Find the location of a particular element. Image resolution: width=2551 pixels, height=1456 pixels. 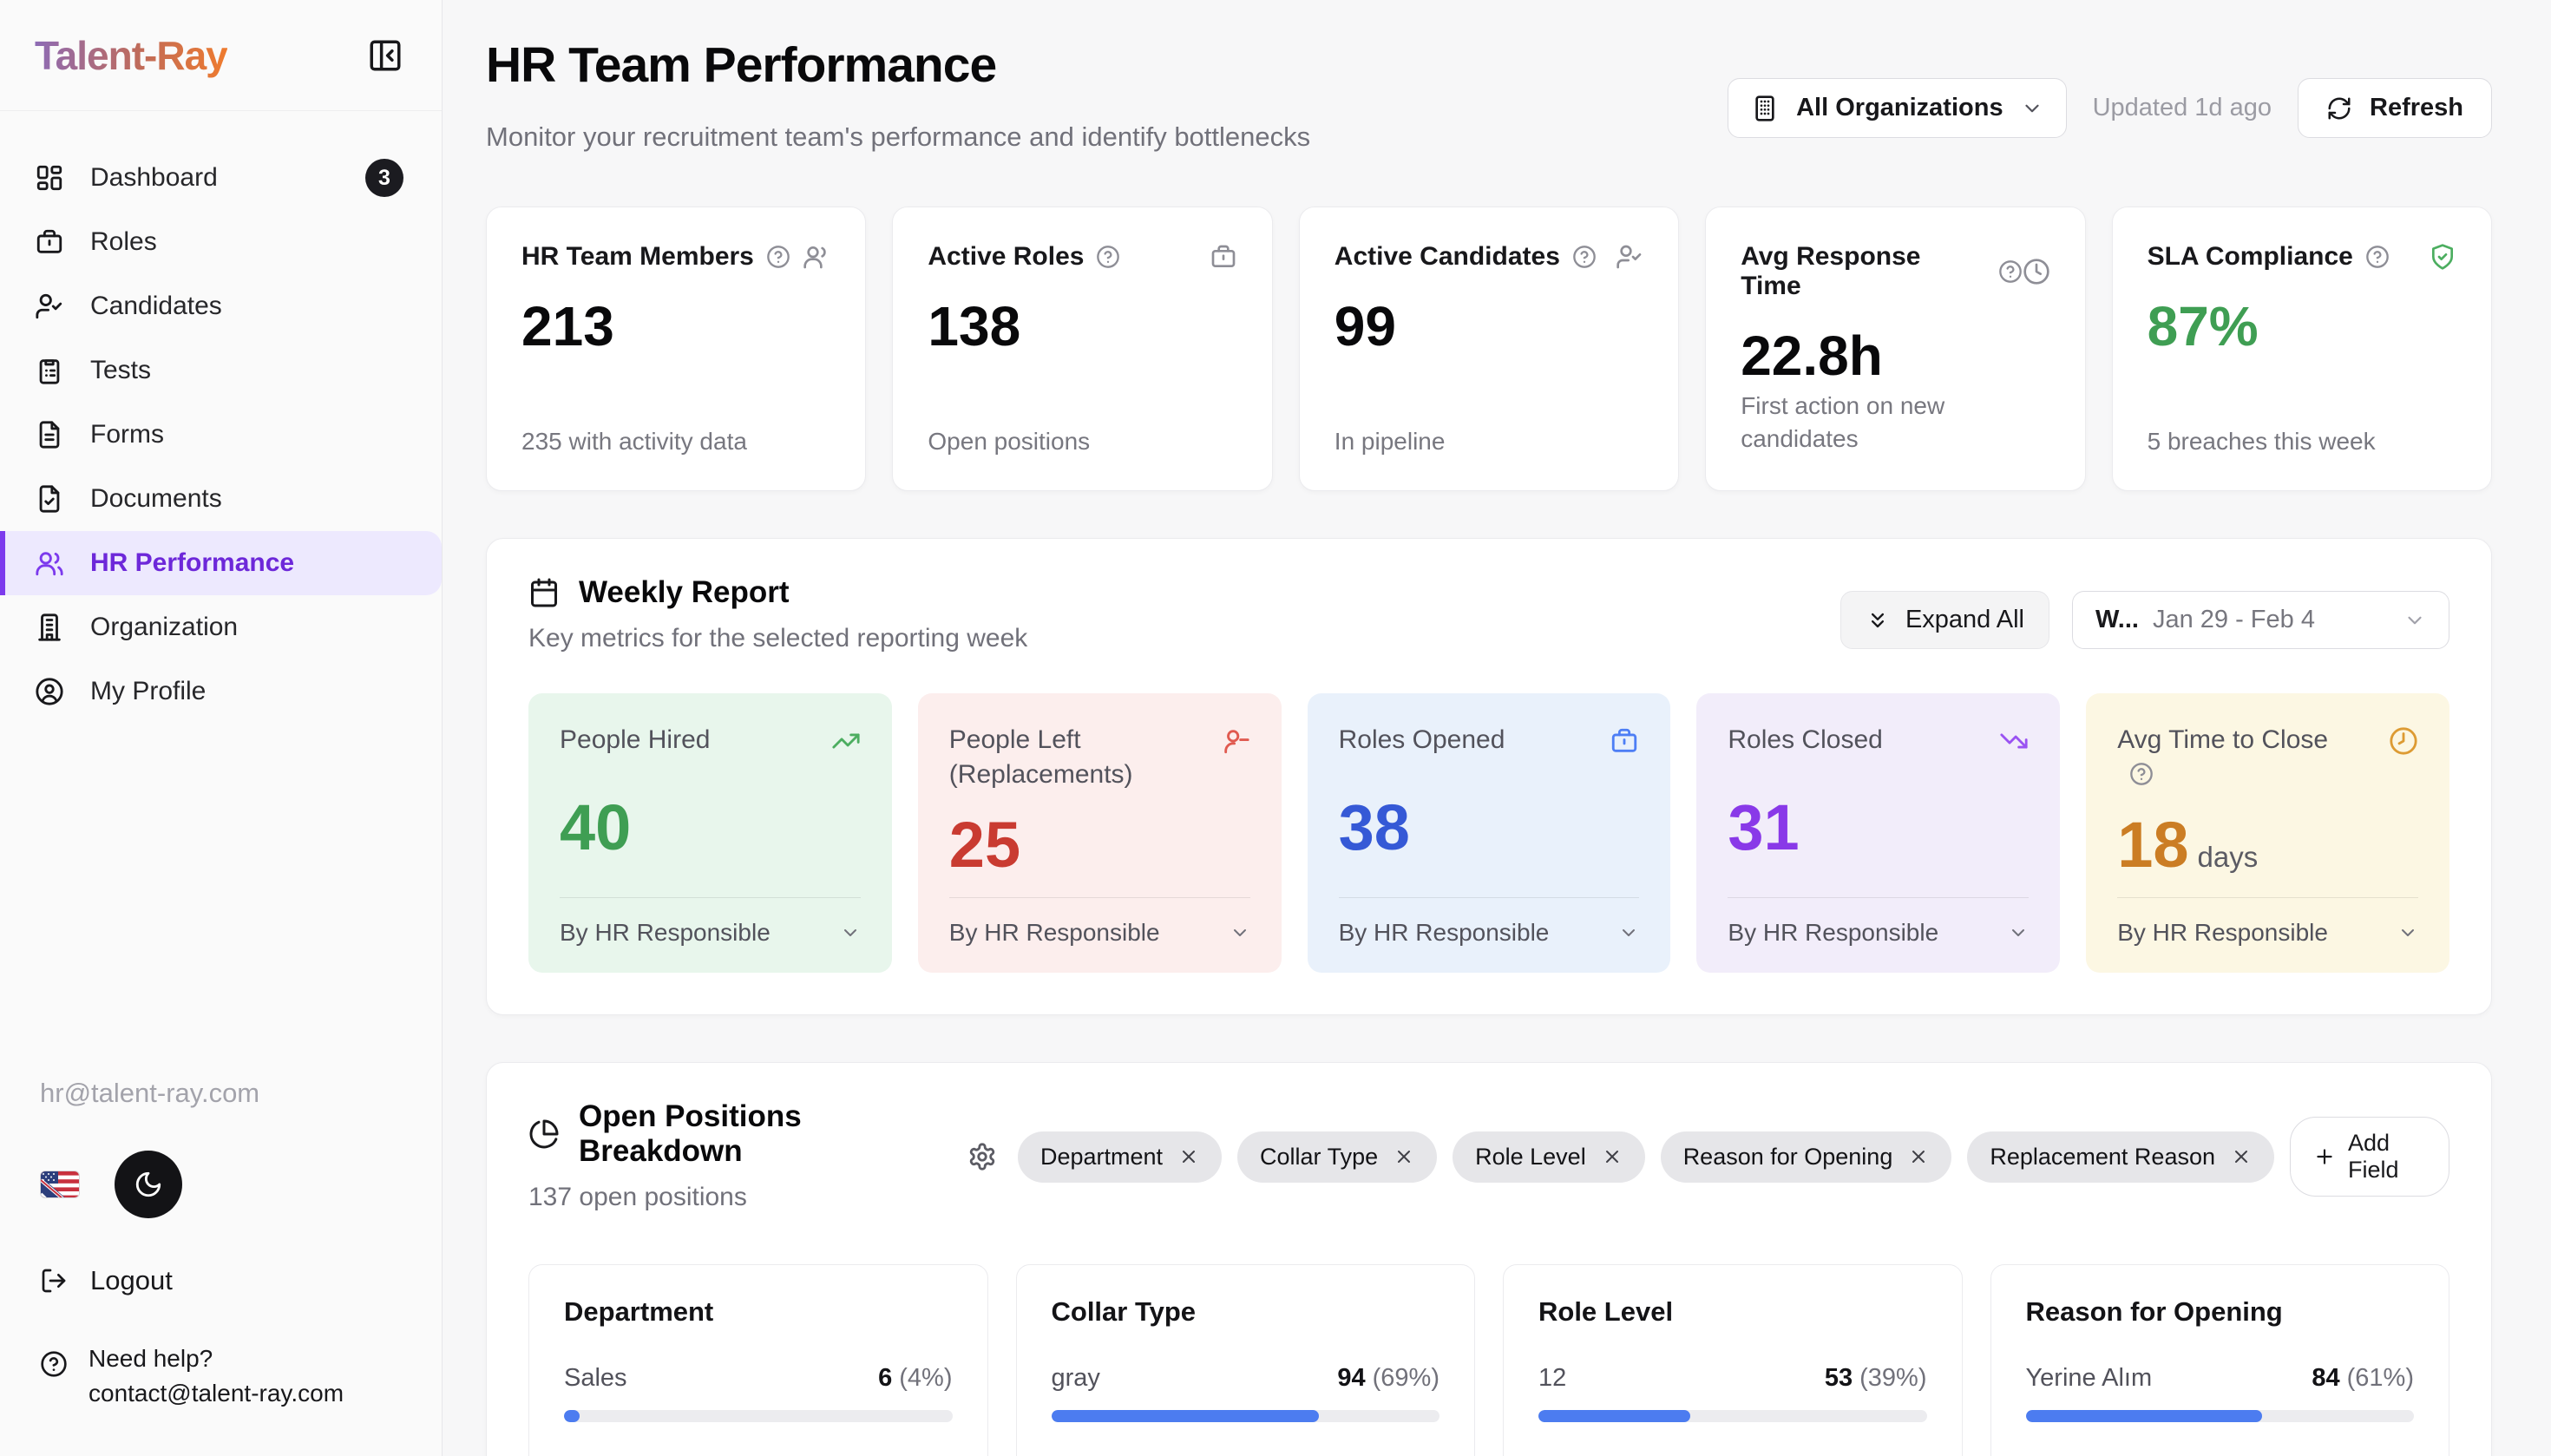

user-minus-icon is located at coordinates (1235, 741).